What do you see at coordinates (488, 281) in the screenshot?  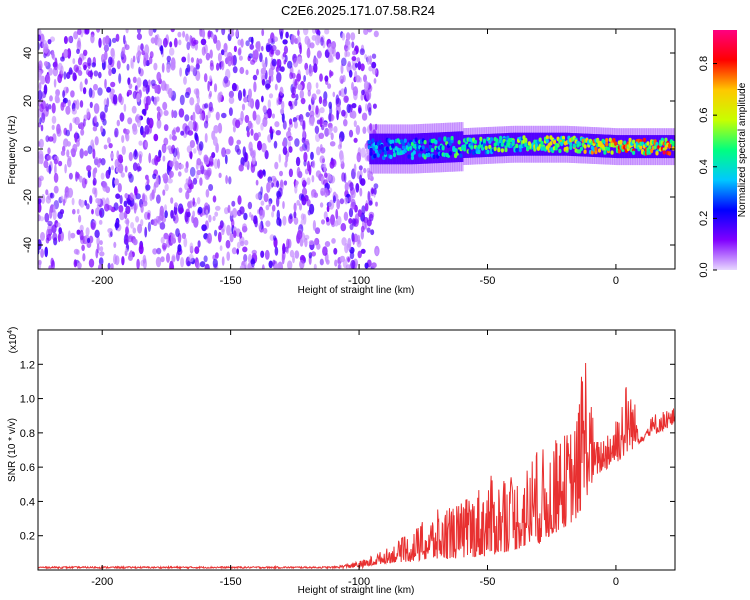 I see `spectrogram-x-tick-label: -50` at bounding box center [488, 281].